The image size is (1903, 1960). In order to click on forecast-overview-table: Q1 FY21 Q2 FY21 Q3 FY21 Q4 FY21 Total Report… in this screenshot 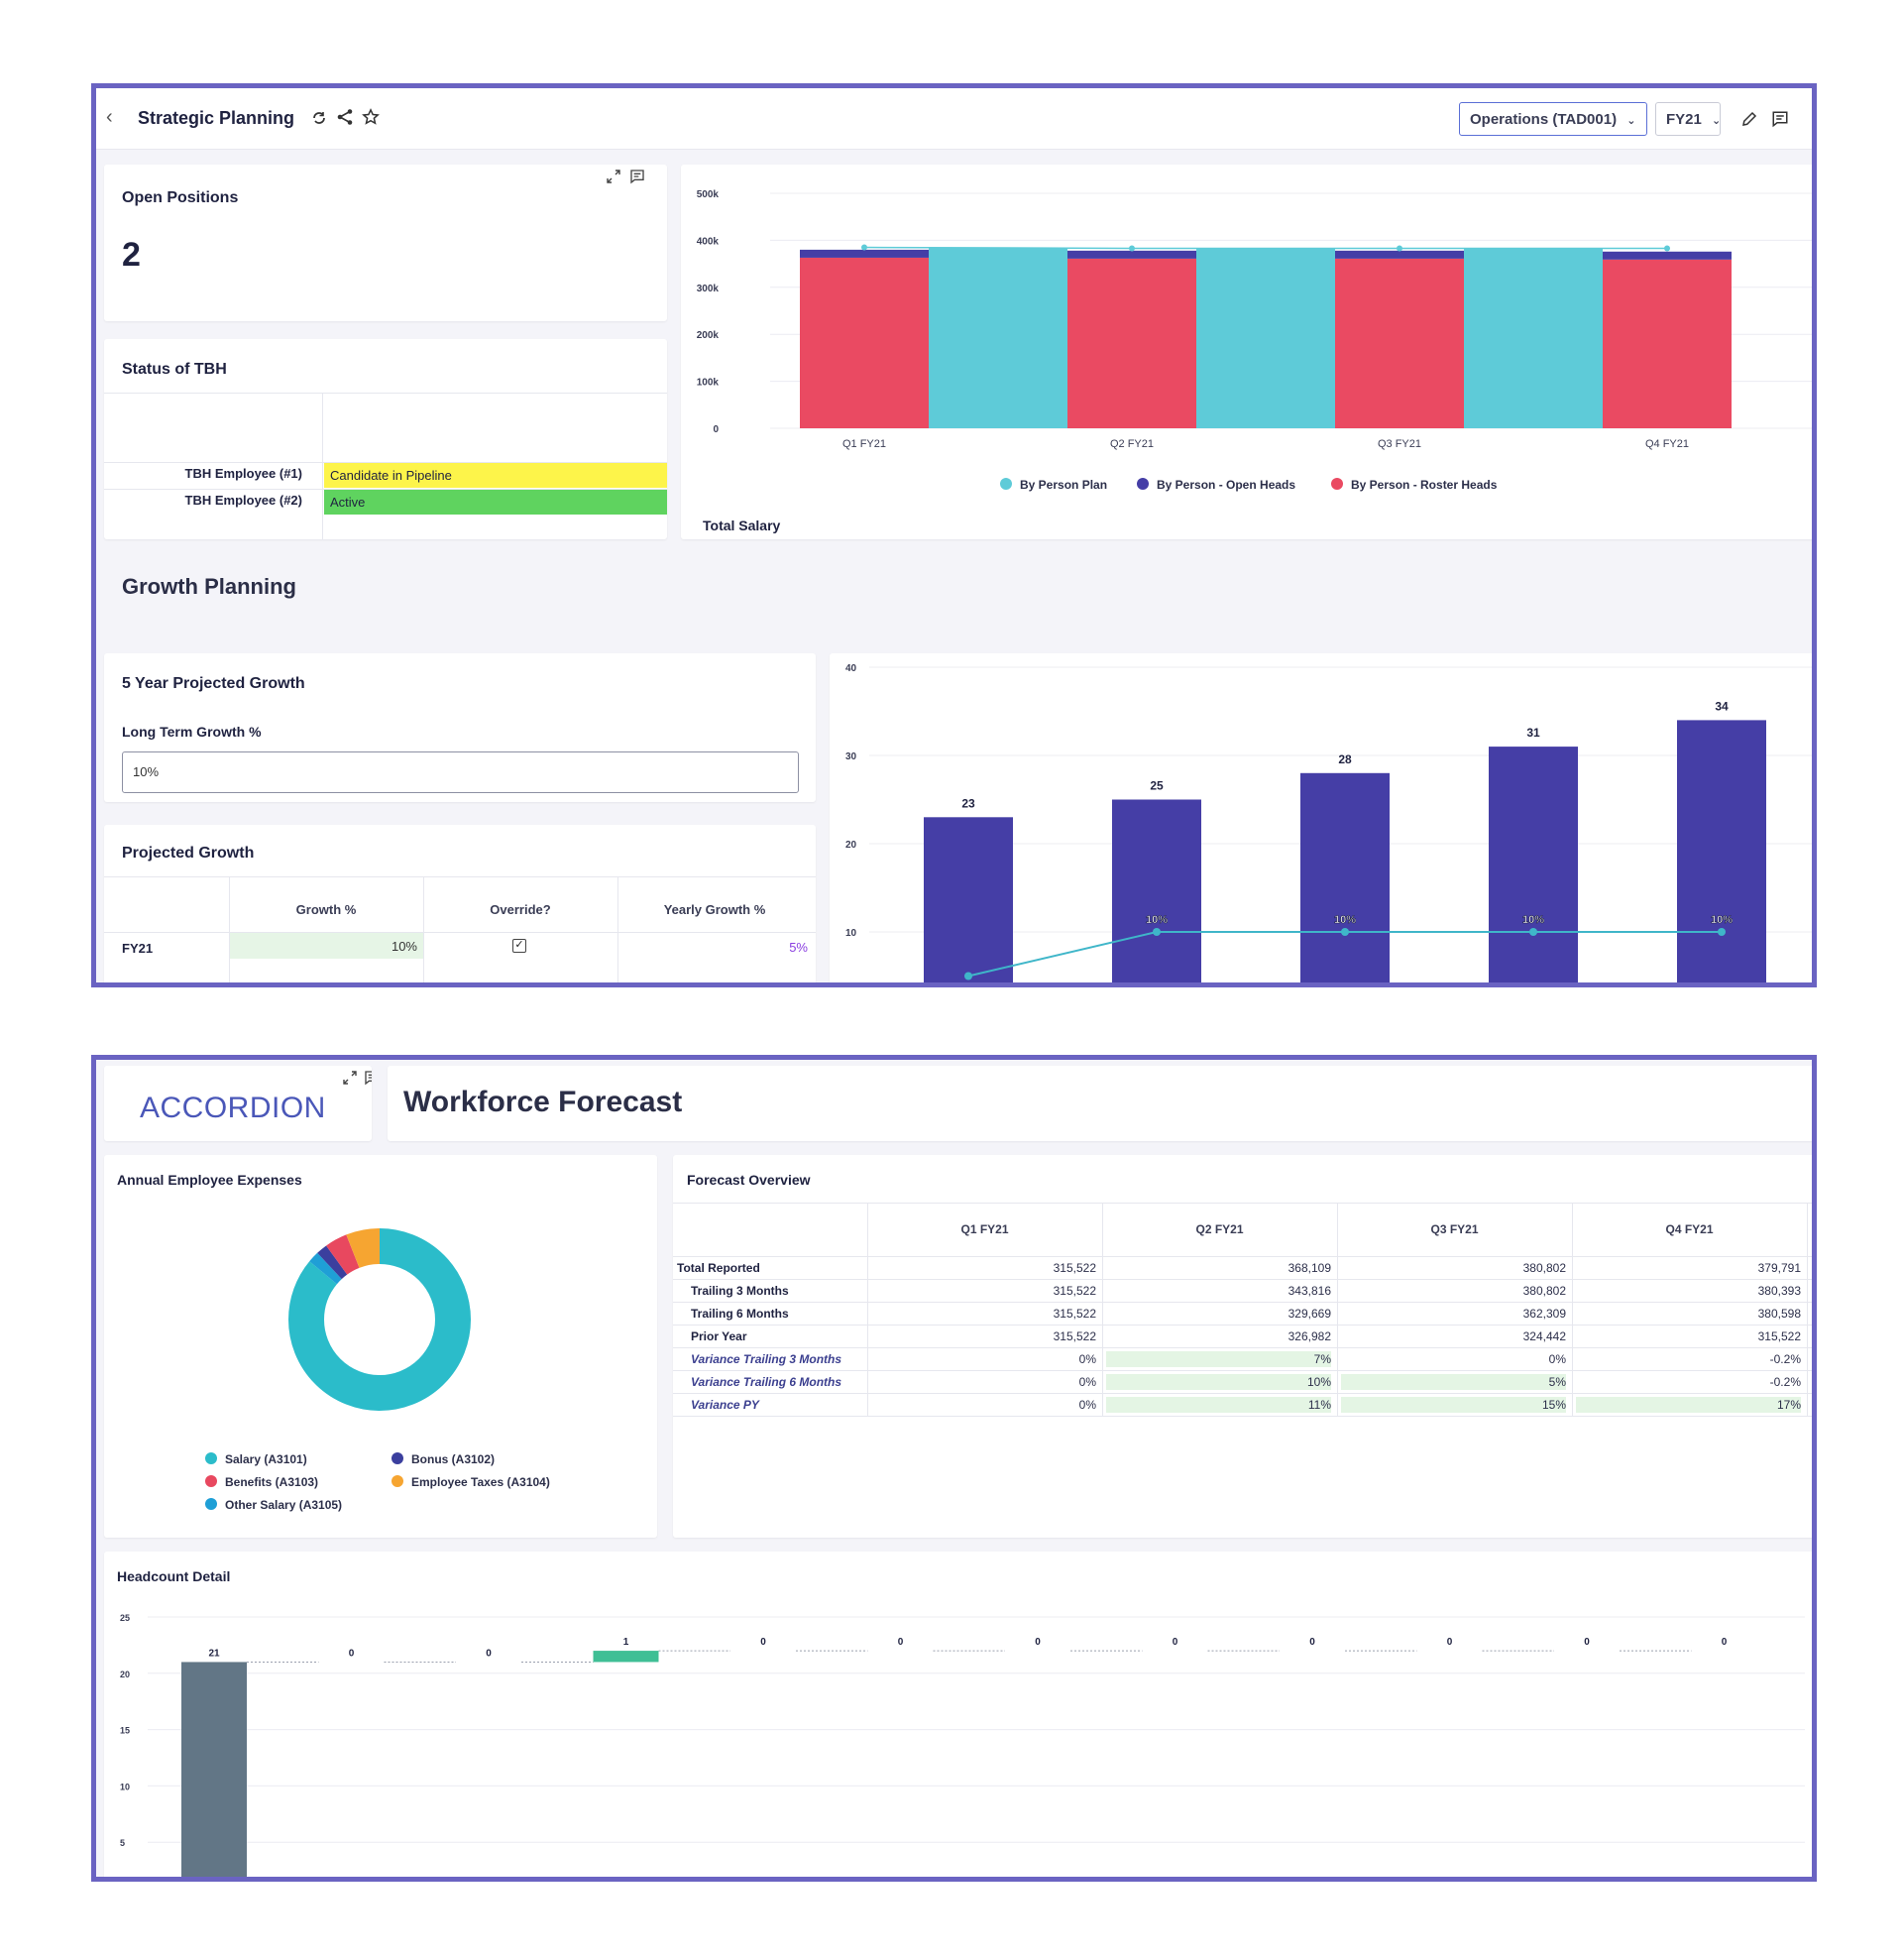, I will do `click(1242, 1317)`.